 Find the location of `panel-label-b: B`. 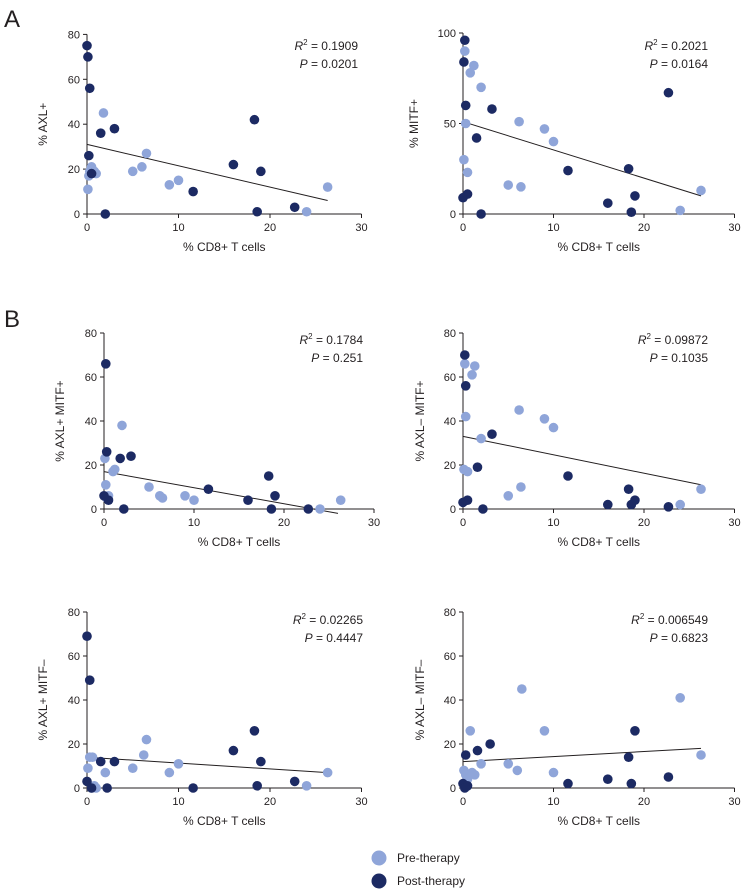

panel-label-b: B is located at coordinates (12, 319).